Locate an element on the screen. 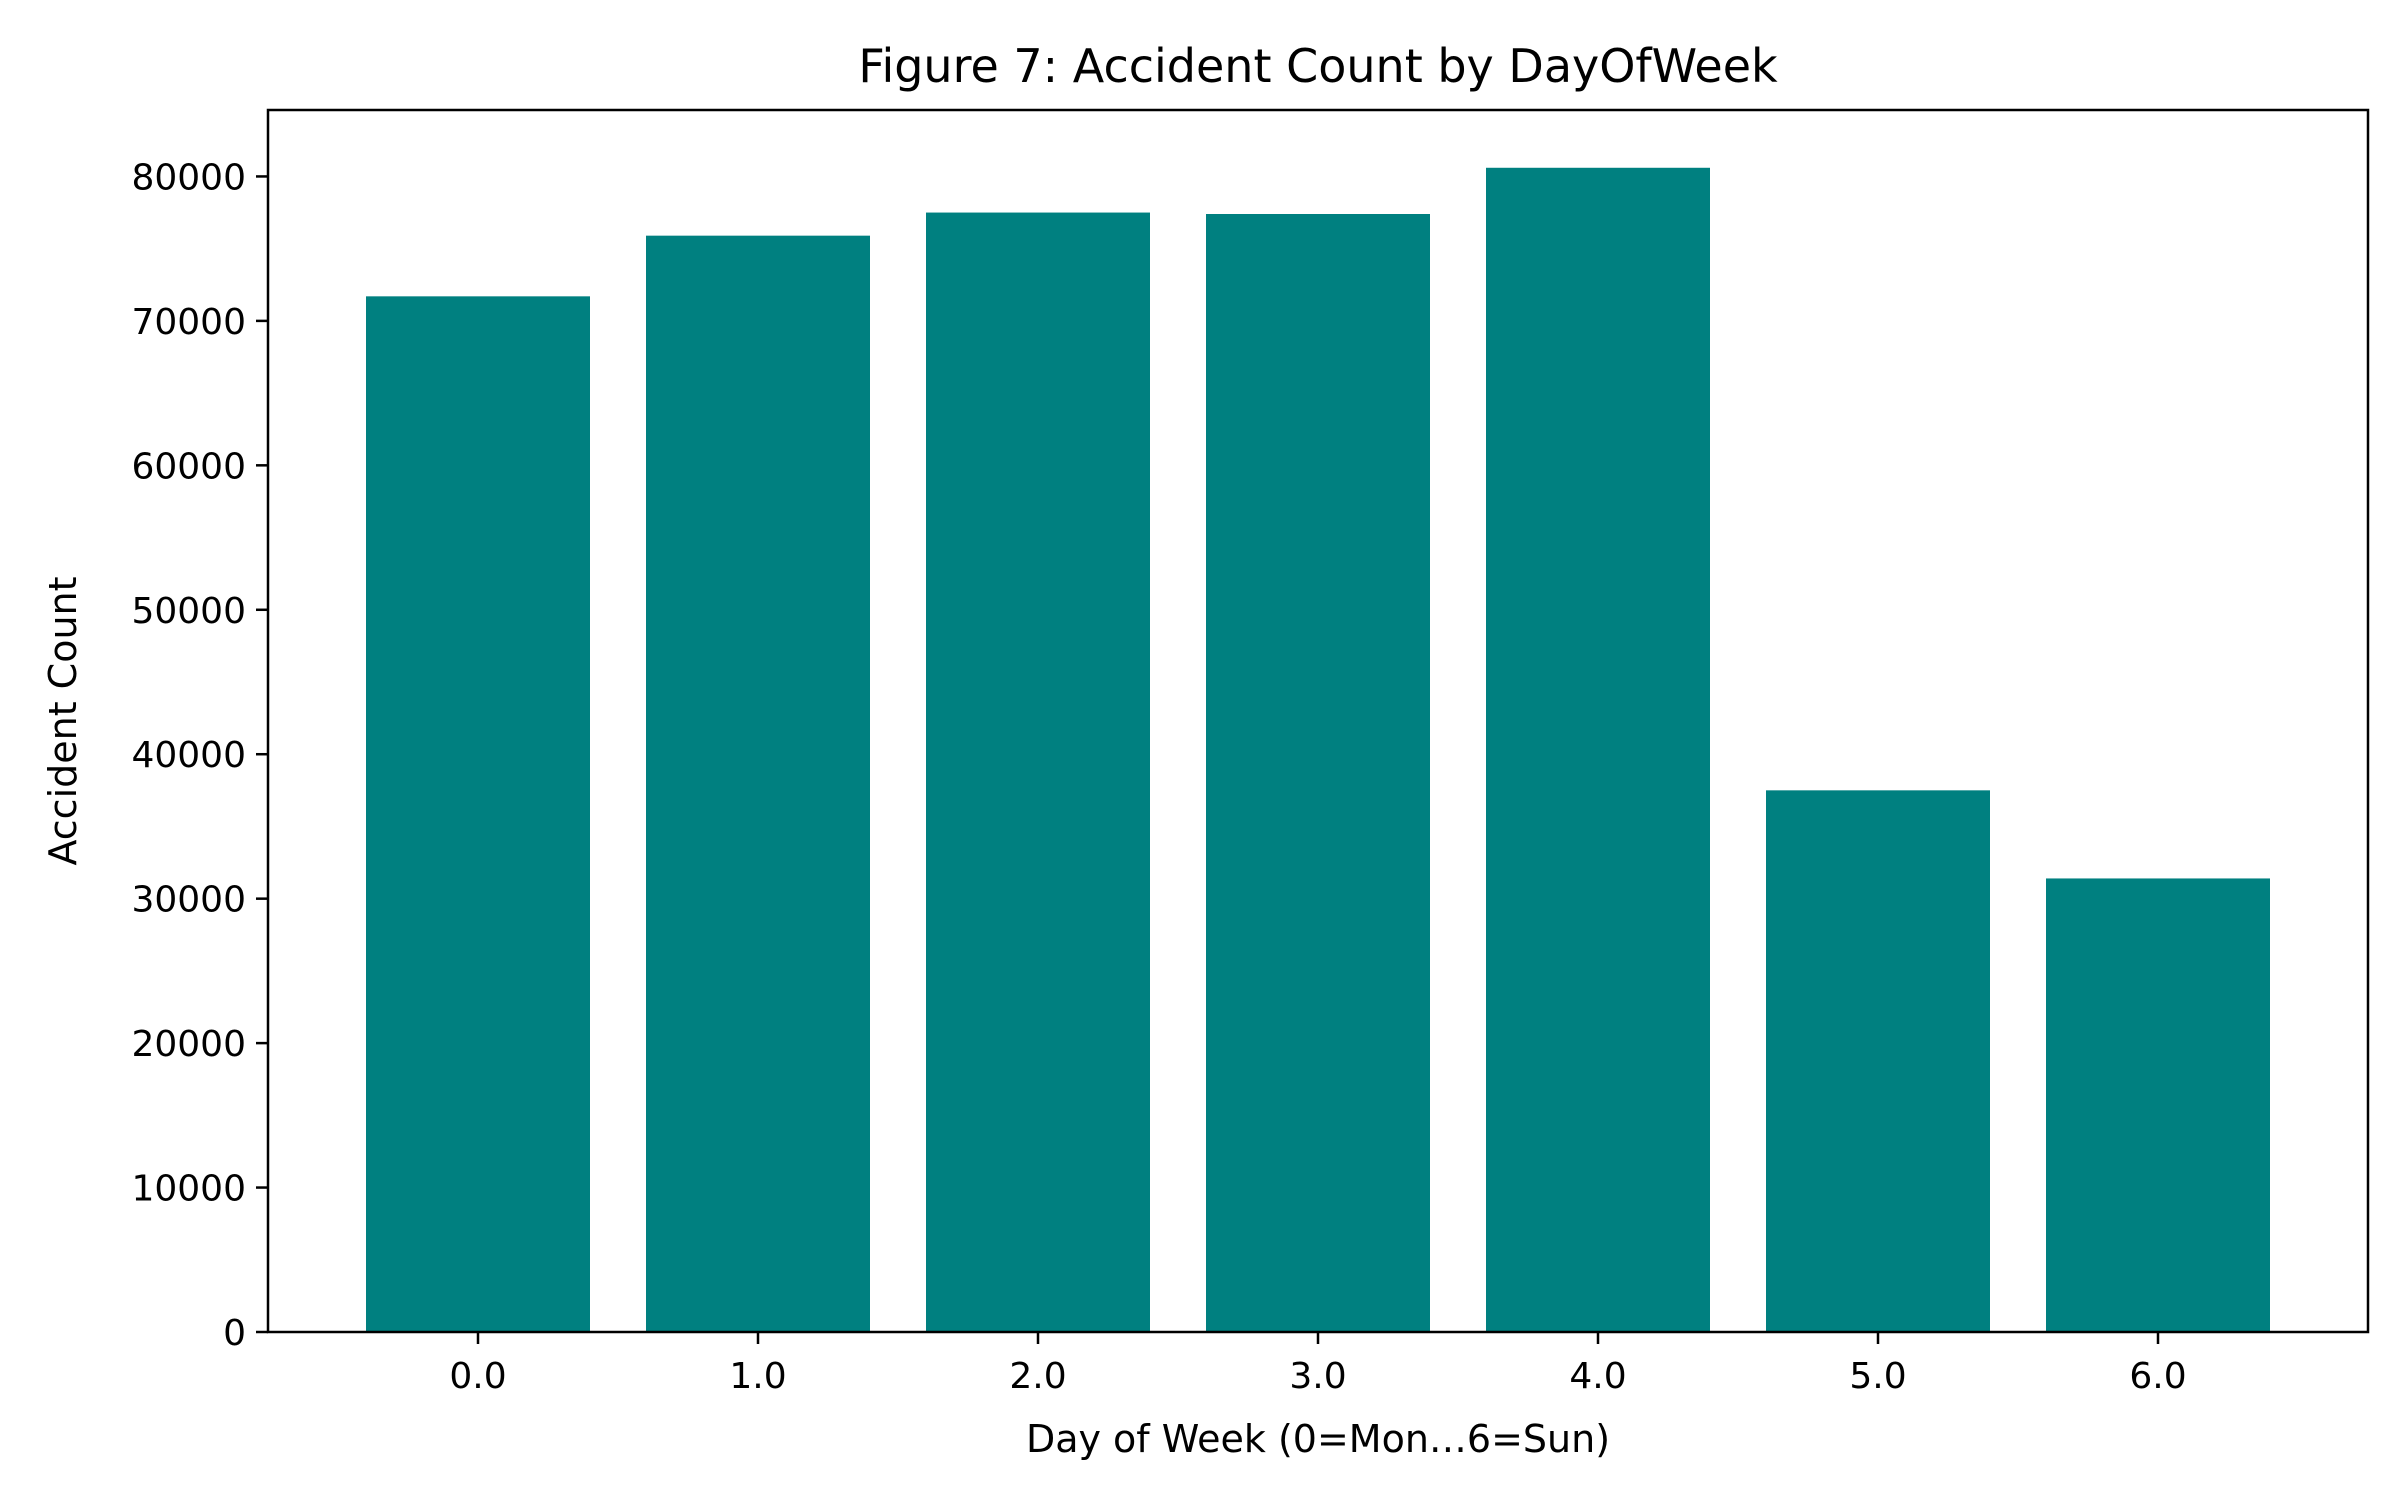 This screenshot has width=2400, height=1500. bar-4.0 is located at coordinates (1598, 749).